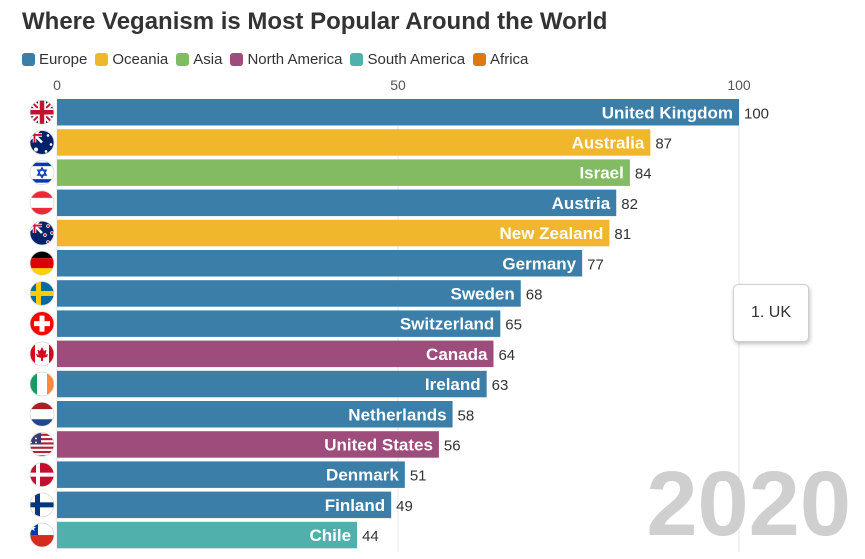  Describe the element at coordinates (739, 85) in the screenshot. I see `x-tick-label: 100` at that location.